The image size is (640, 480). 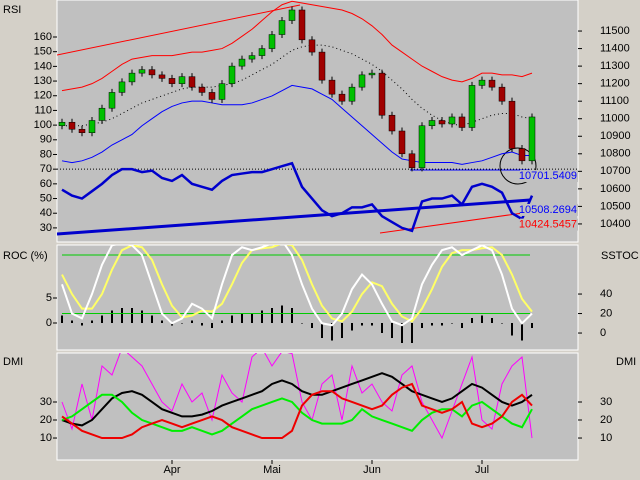 I want to click on trend-line, so click(x=179, y=30).